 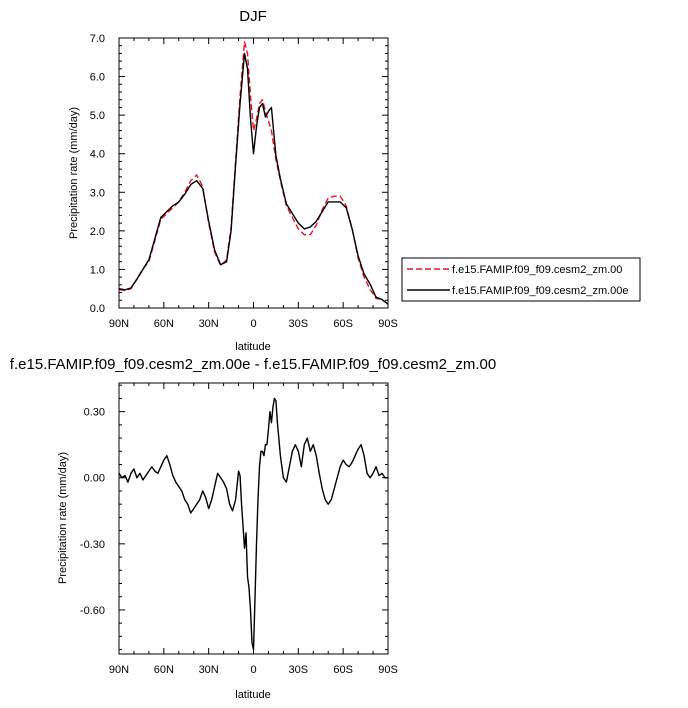 What do you see at coordinates (343, 324) in the screenshot?
I see `top-xtick-label: 60S` at bounding box center [343, 324].